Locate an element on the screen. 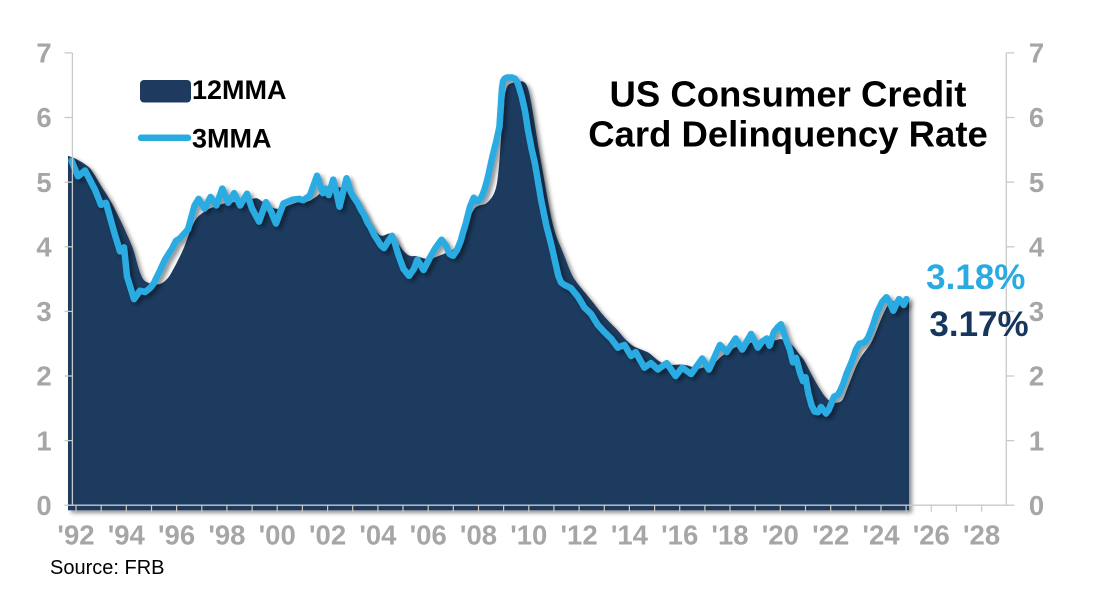 The height and width of the screenshot is (612, 1100). svg-text: Source: FRB is located at coordinates (107, 568).